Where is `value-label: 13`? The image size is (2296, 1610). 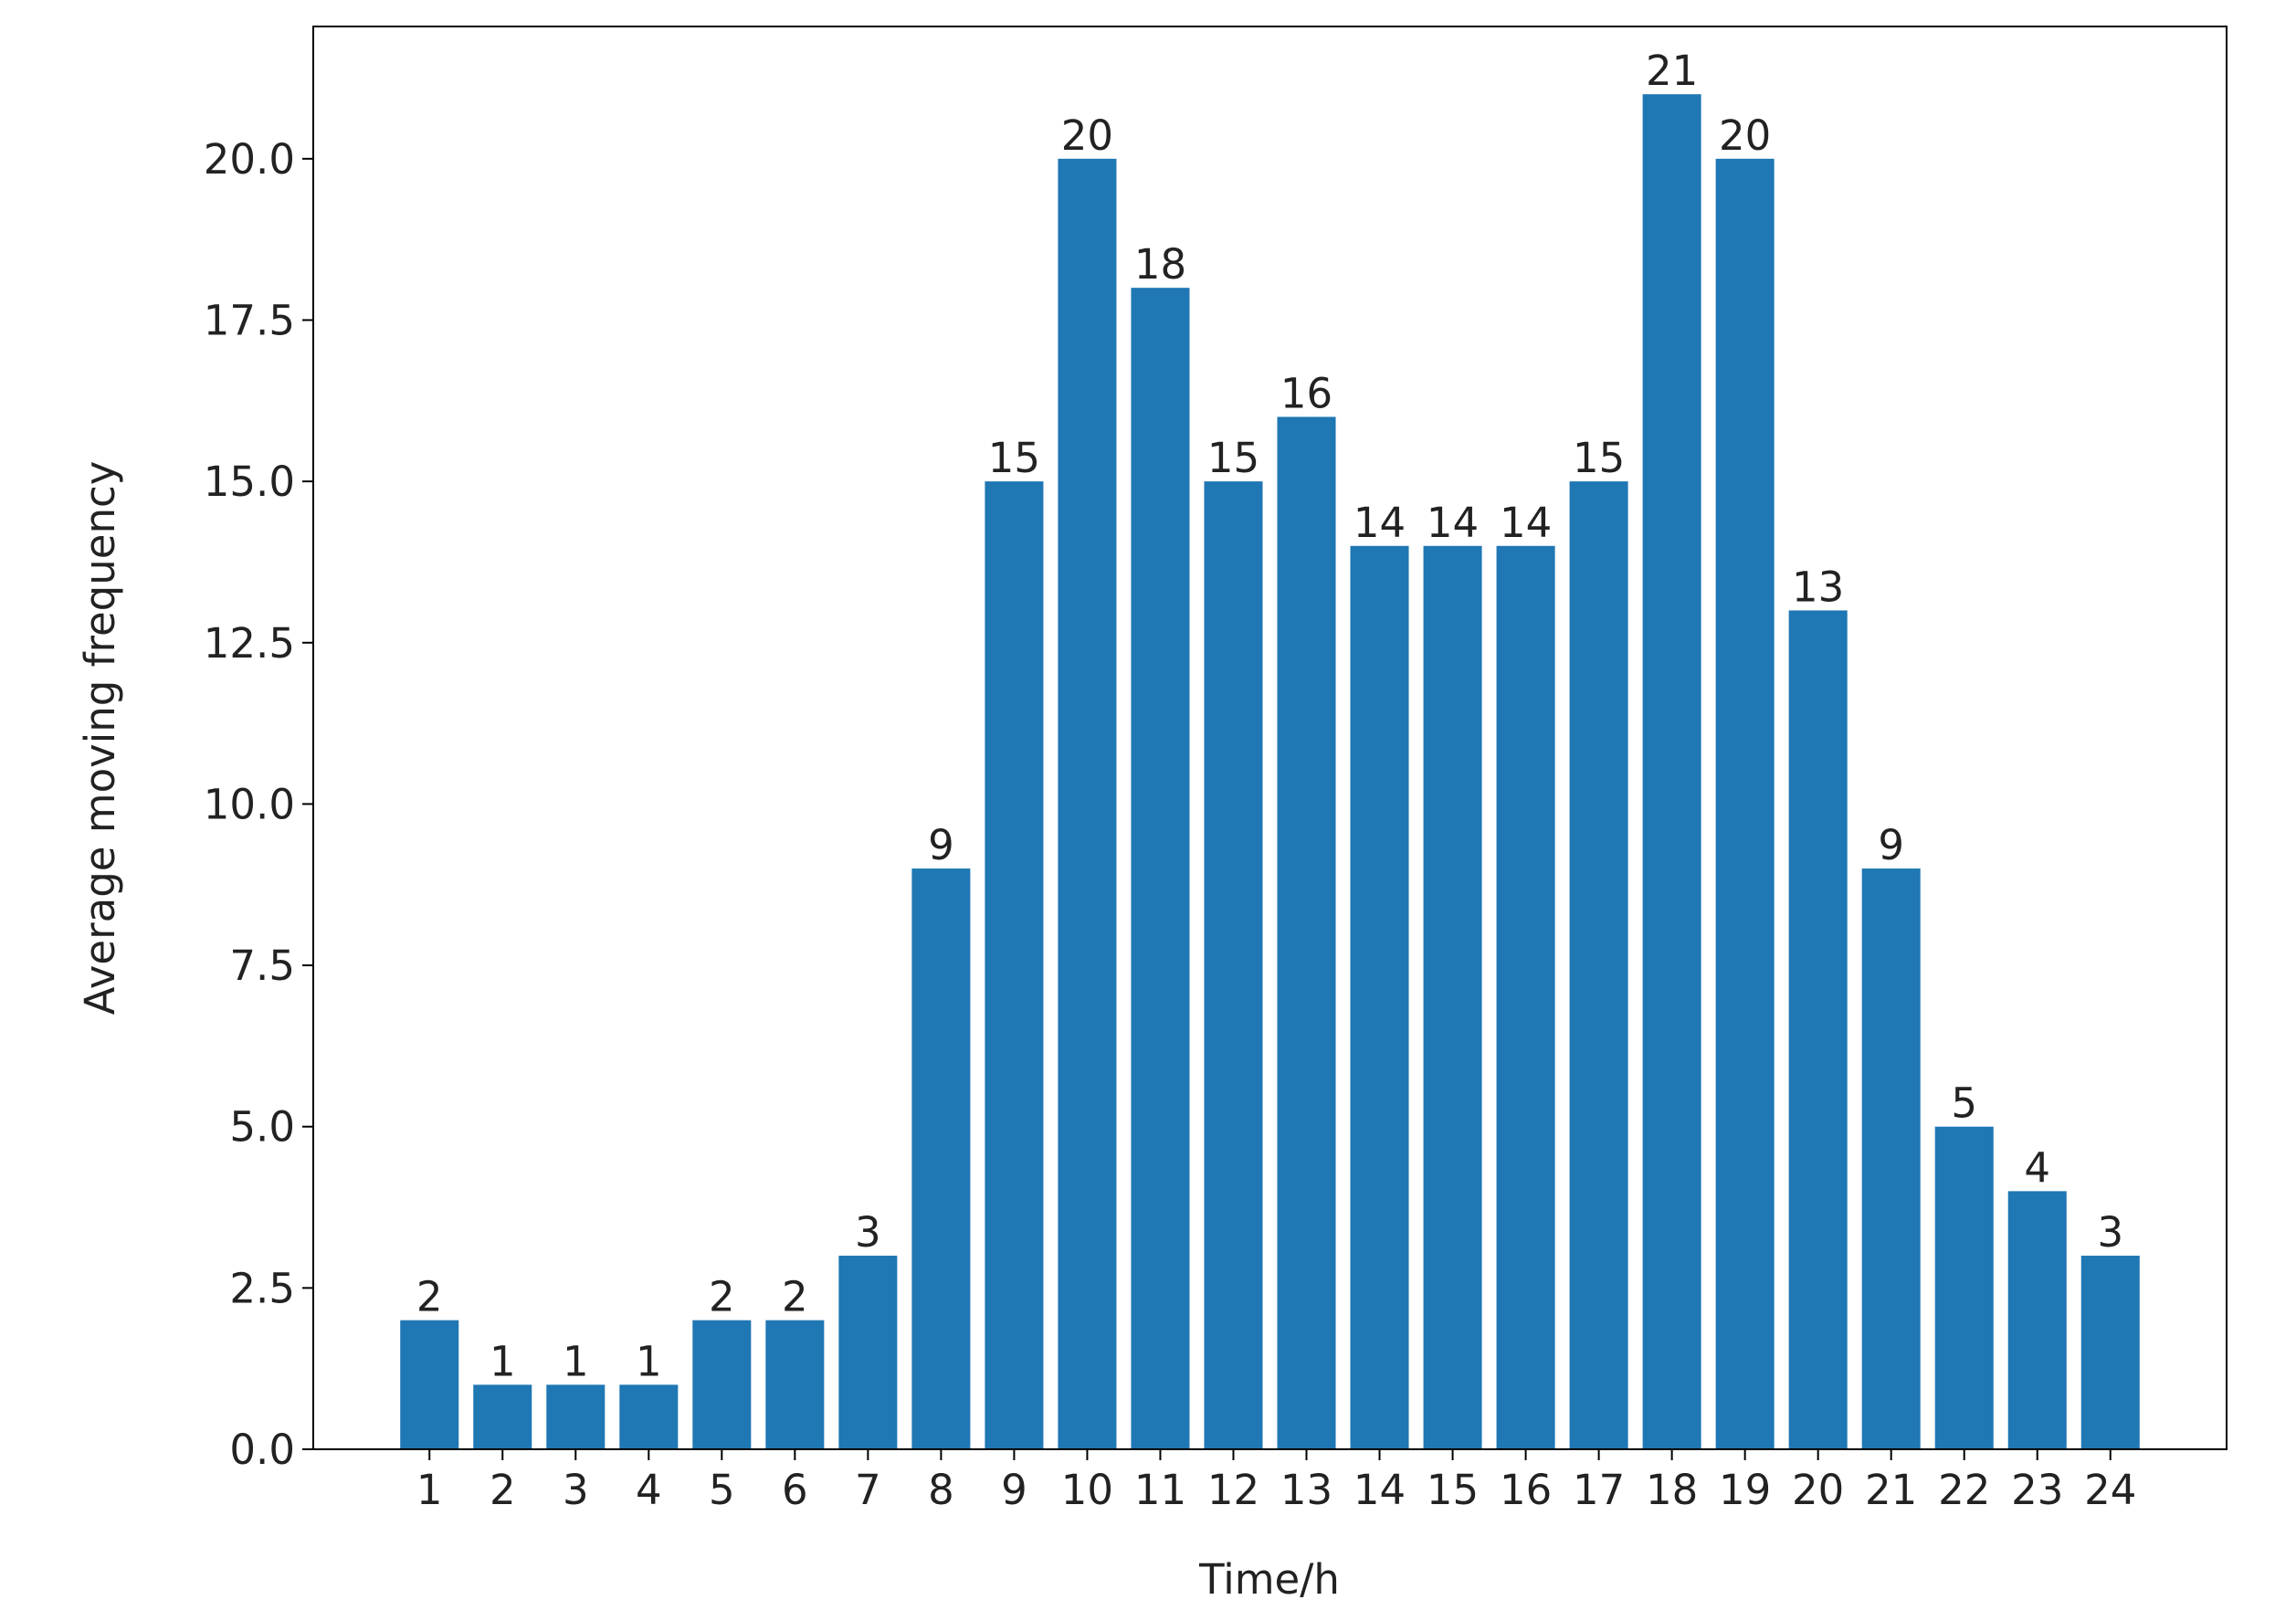 value-label: 13 is located at coordinates (1818, 587).